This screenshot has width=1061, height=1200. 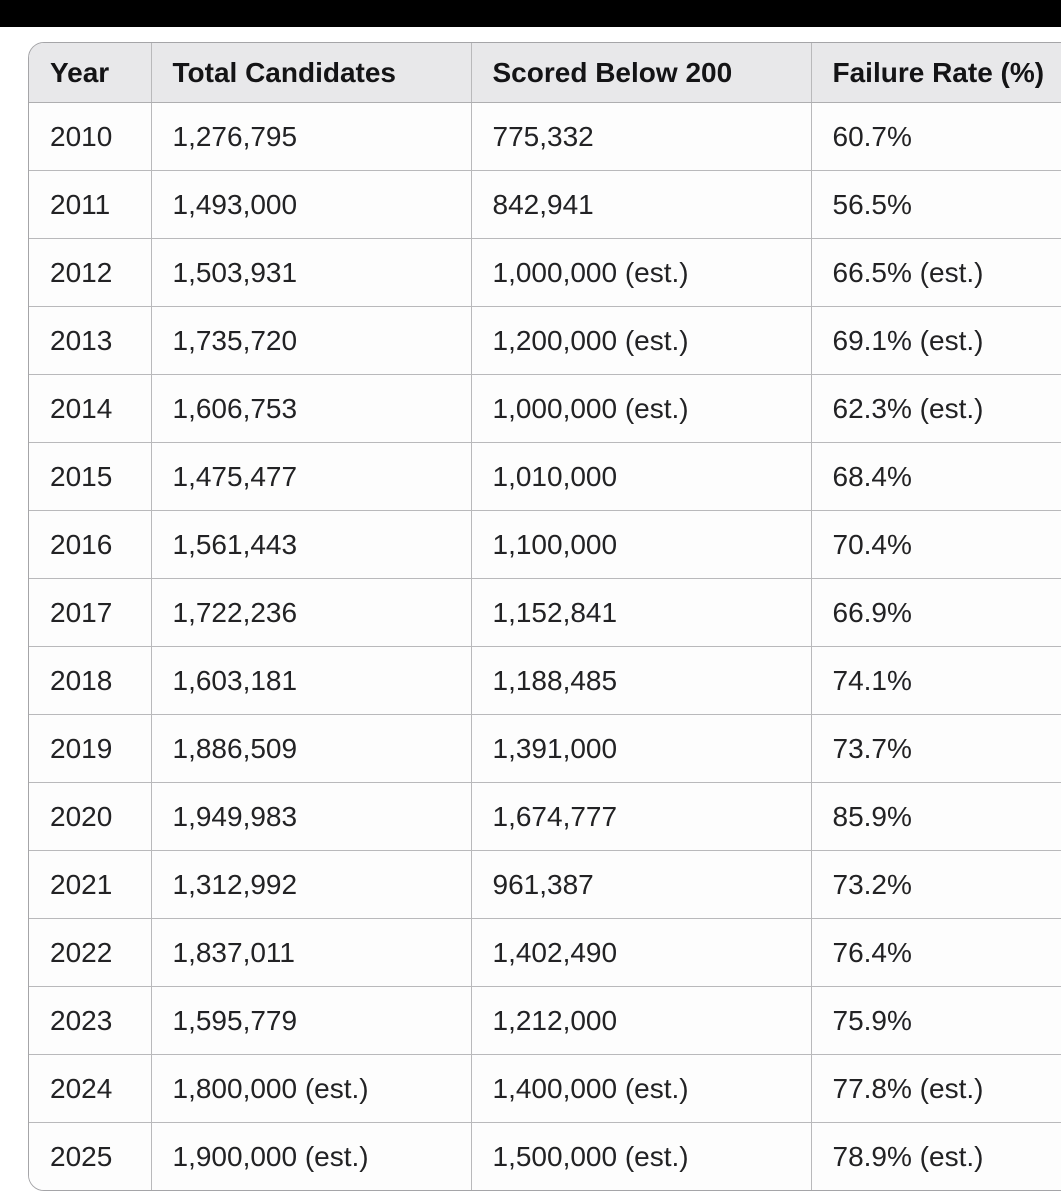 I want to click on column-header-total-candidates: Total Candidates, so click(x=311, y=73).